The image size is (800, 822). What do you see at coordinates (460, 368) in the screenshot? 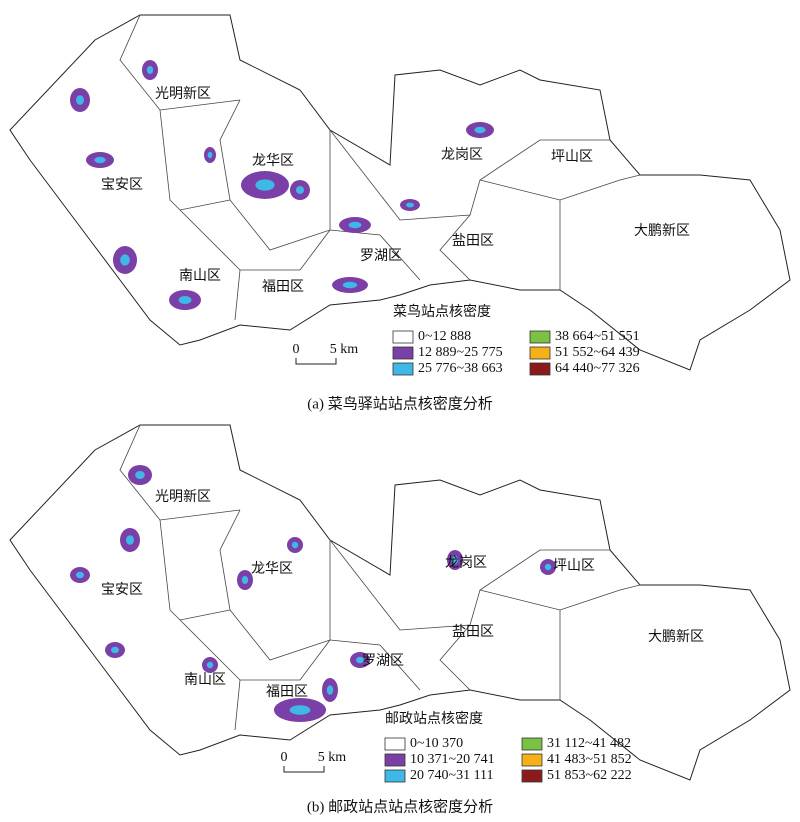
I see `legend-label: 25 776~38 663` at bounding box center [460, 368].